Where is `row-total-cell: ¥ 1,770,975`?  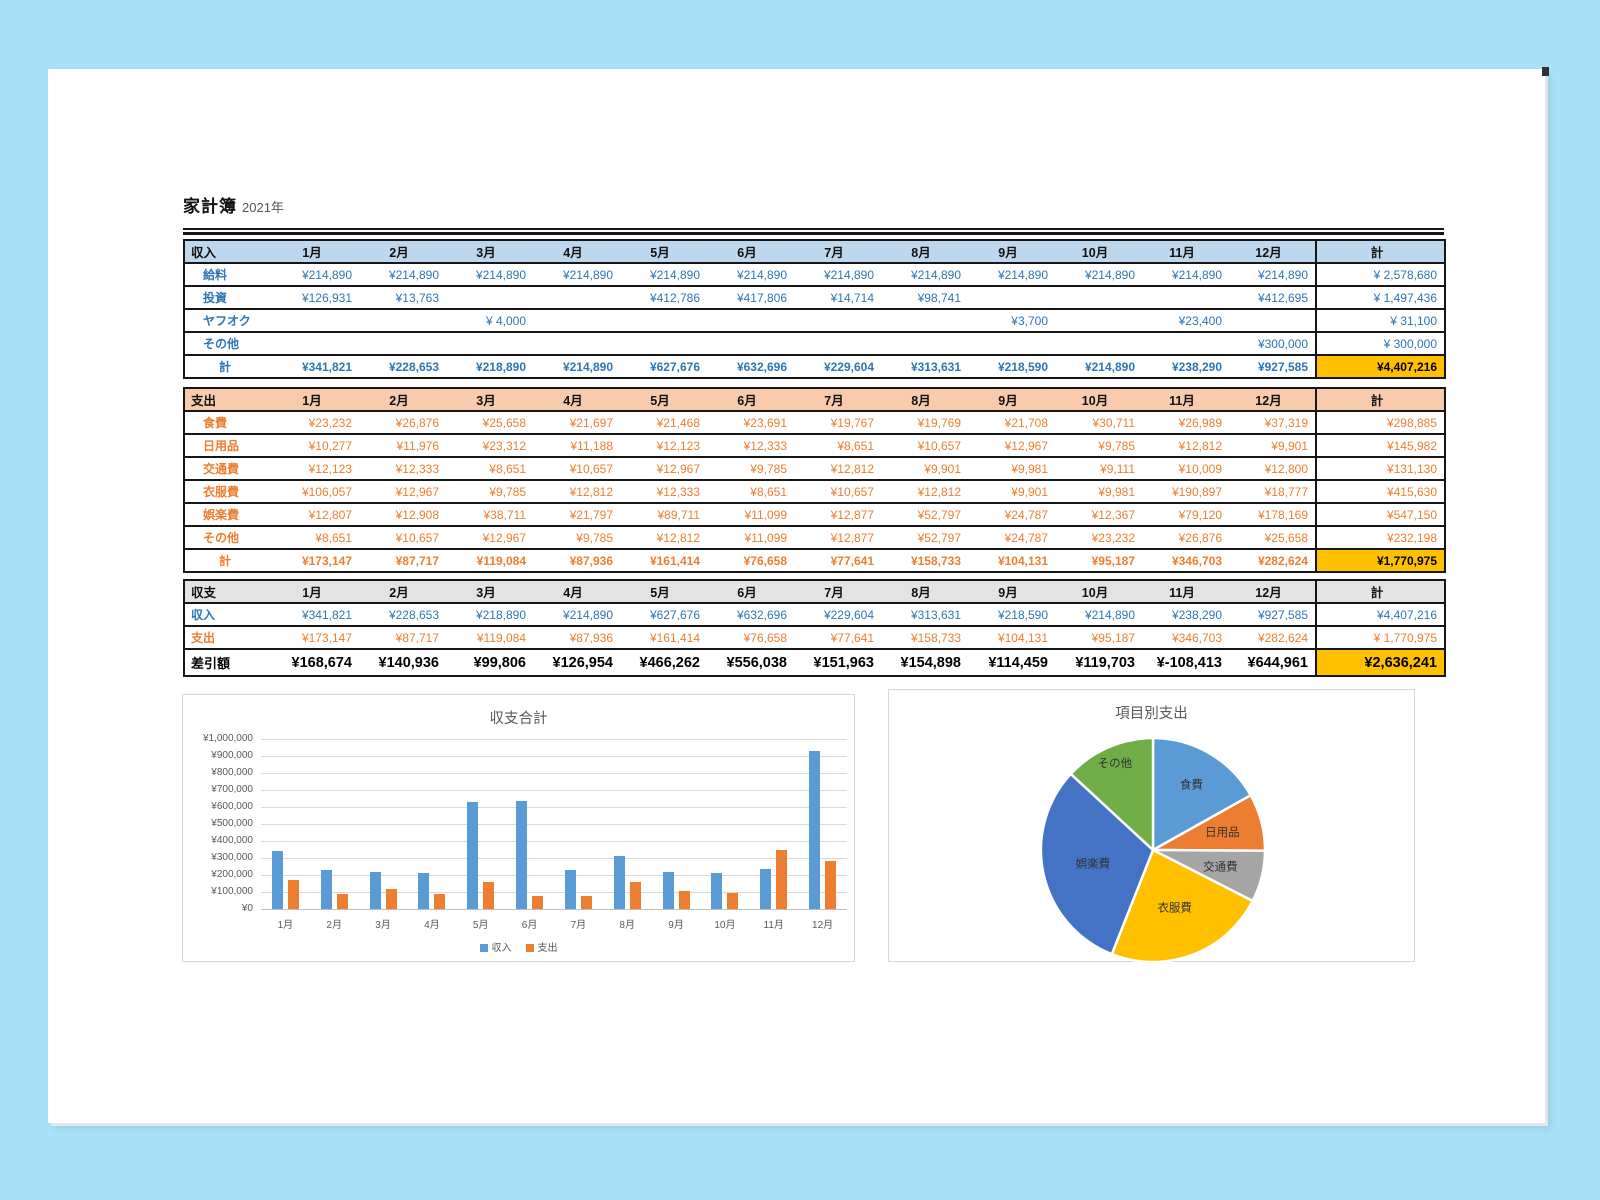 row-total-cell: ¥ 1,770,975 is located at coordinates (1380, 637).